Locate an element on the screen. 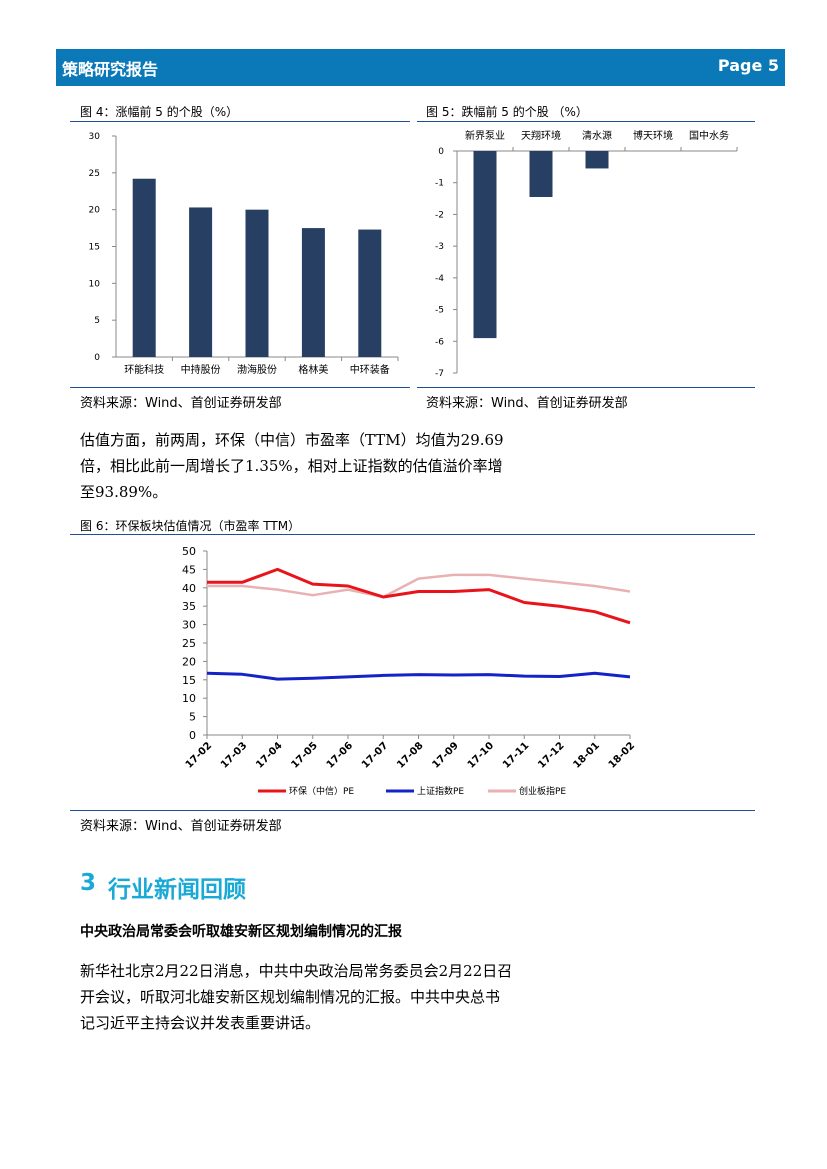 The height and width of the screenshot is (1169, 827). fig6-title: 图 6：环保板块估值情况（市盈率 TTM） is located at coordinates (190, 526).